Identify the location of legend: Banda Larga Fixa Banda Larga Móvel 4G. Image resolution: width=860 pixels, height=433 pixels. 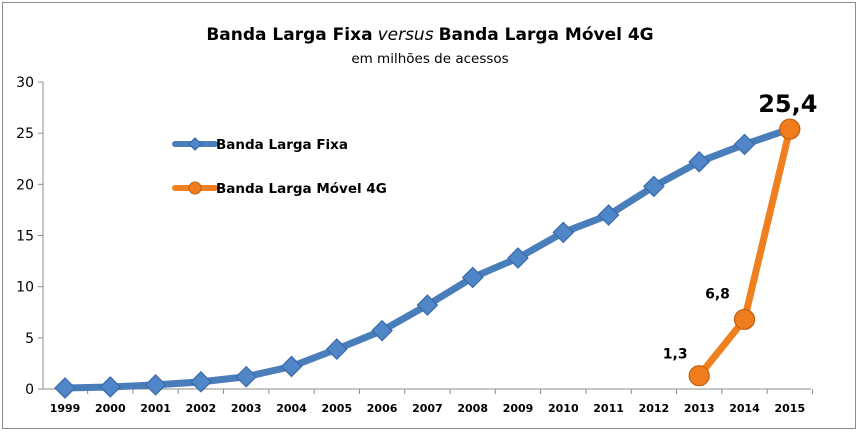
(279, 167).